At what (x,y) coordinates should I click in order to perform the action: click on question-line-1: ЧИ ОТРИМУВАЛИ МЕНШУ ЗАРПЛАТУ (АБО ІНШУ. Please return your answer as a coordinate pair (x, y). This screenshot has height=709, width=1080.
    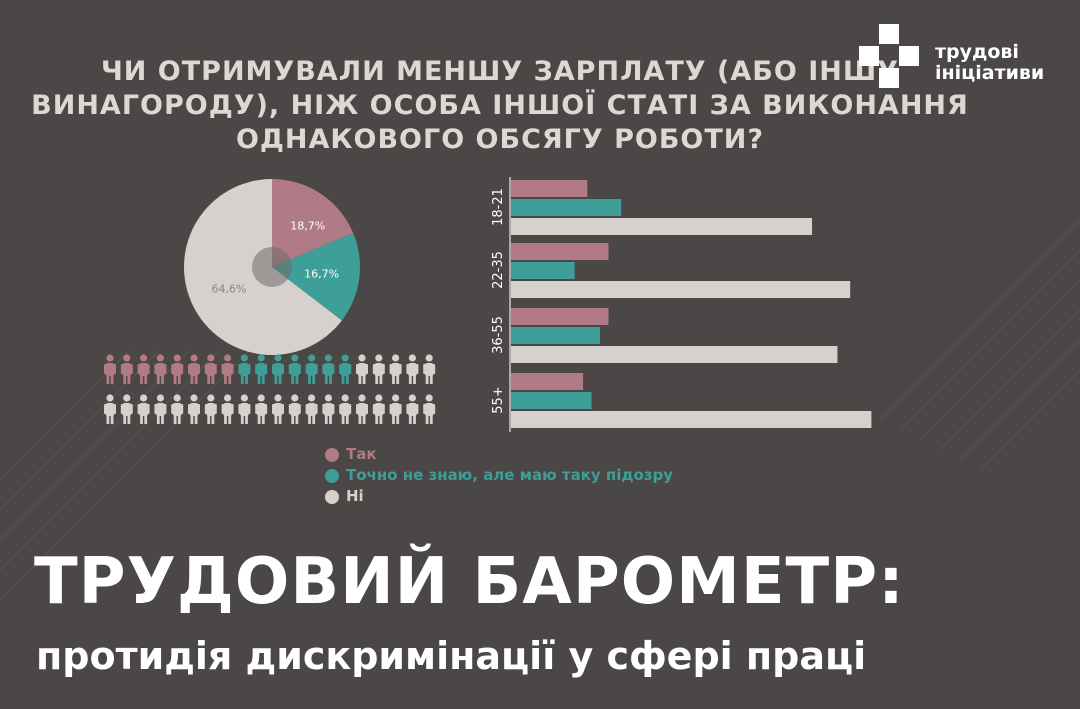
    Looking at the image, I should click on (500, 71).